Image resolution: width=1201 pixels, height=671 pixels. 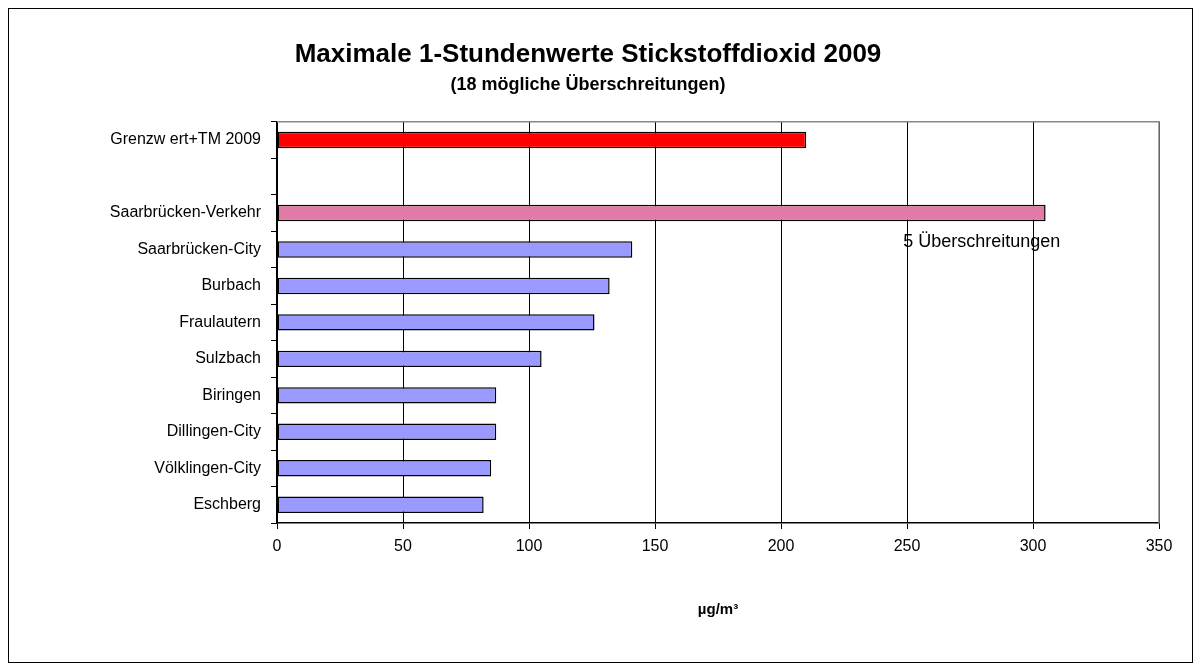 What do you see at coordinates (185, 212) in the screenshot?
I see `y-tick-label: Saarbrücken-Verkehr` at bounding box center [185, 212].